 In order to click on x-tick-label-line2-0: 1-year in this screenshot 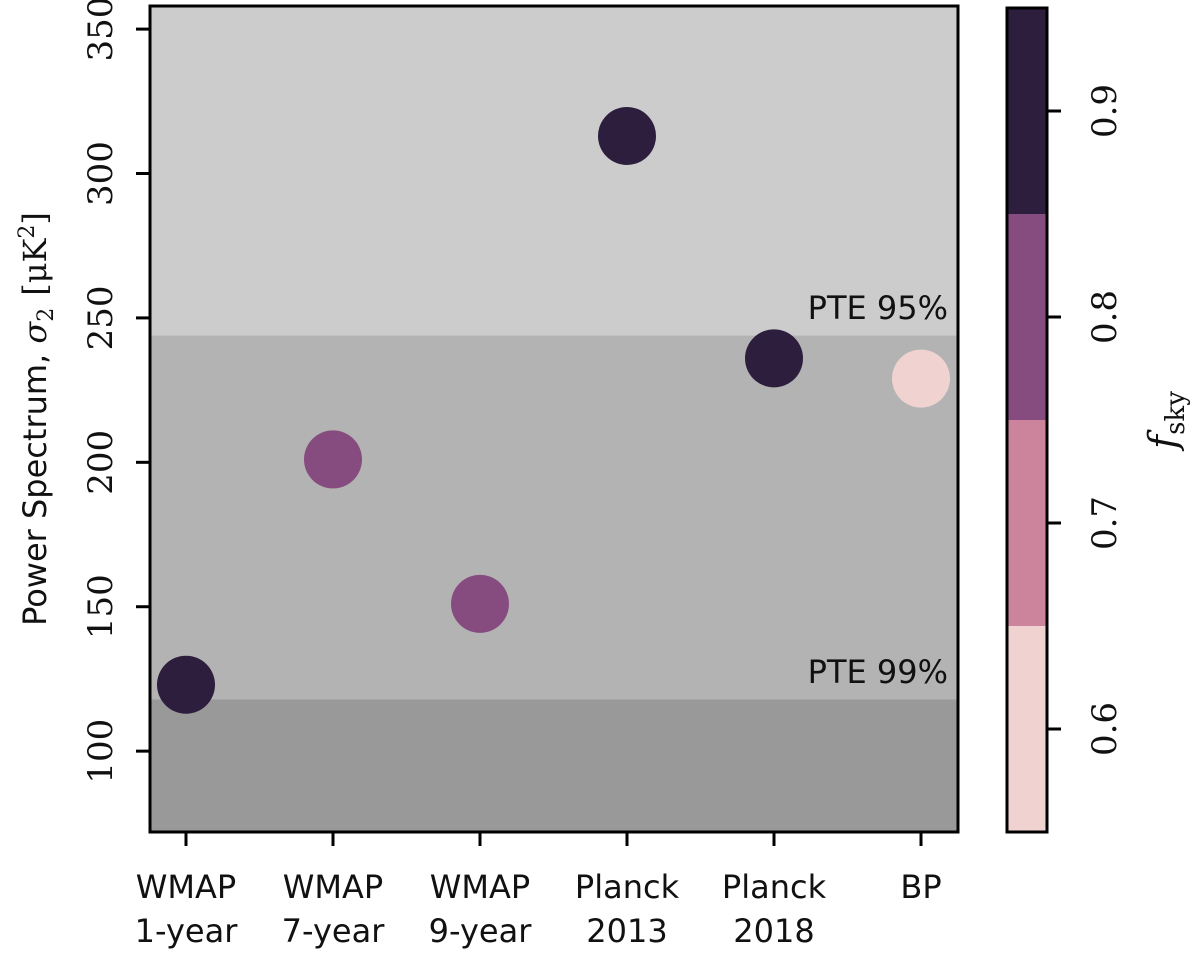, I will do `click(187, 931)`.